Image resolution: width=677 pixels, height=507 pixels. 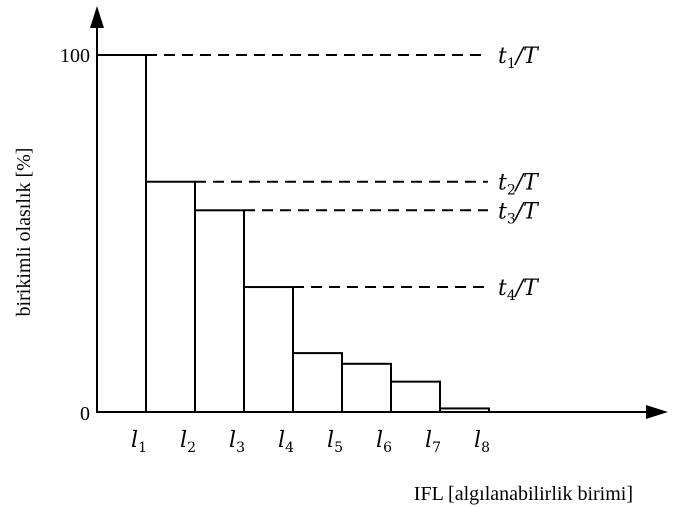 What do you see at coordinates (317, 382) in the screenshot?
I see `bar-l5` at bounding box center [317, 382].